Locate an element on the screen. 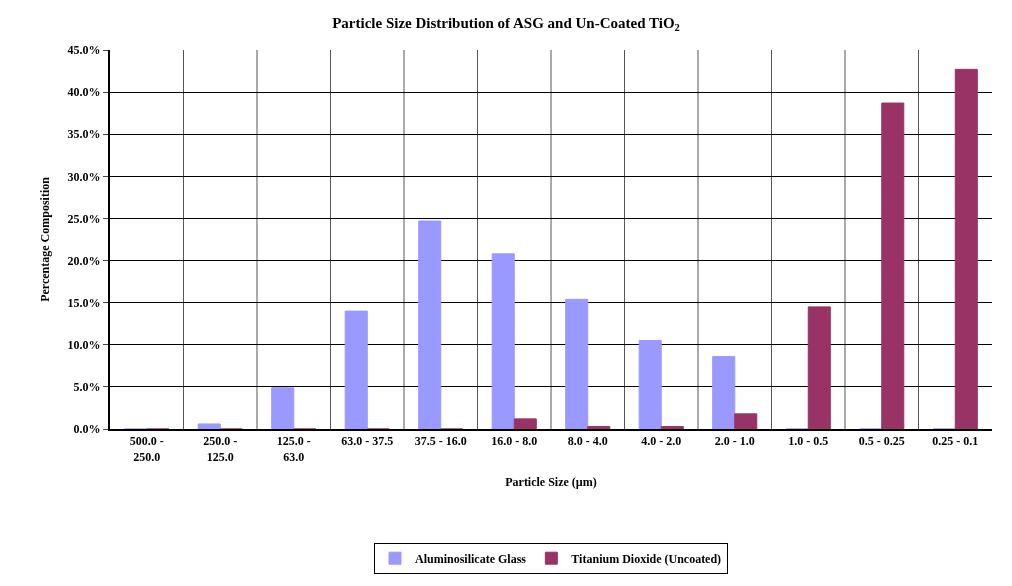 This screenshot has width=1012, height=586. x-tick-label: 16.0 - 8.0 is located at coordinates (514, 441).